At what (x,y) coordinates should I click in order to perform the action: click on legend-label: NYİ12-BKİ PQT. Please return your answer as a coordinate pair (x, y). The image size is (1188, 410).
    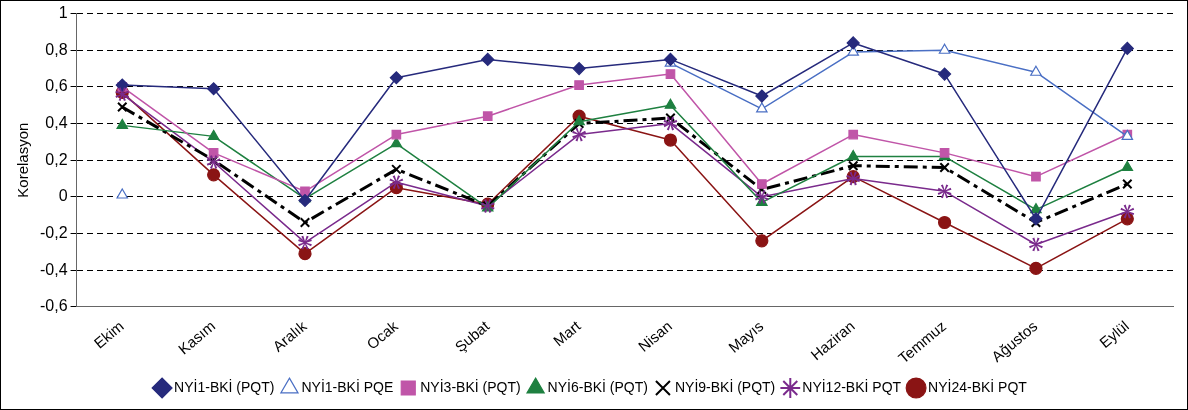
    Looking at the image, I should click on (852, 386).